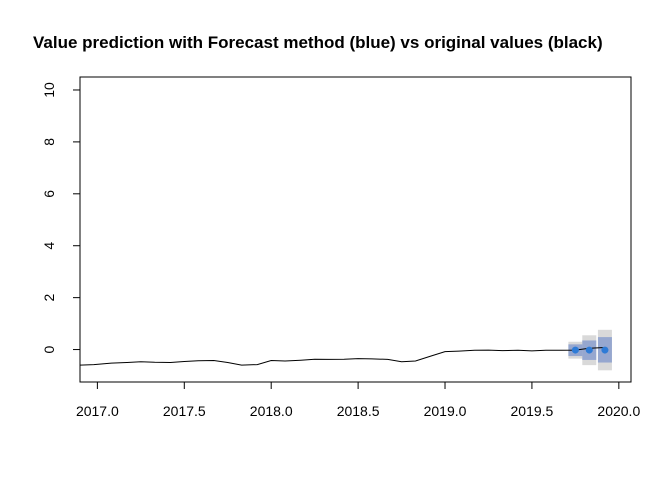 This screenshot has height=480, width=672. What do you see at coordinates (61, 217) in the screenshot?
I see `y-axis: 0 2 4 6 8 10` at bounding box center [61, 217].